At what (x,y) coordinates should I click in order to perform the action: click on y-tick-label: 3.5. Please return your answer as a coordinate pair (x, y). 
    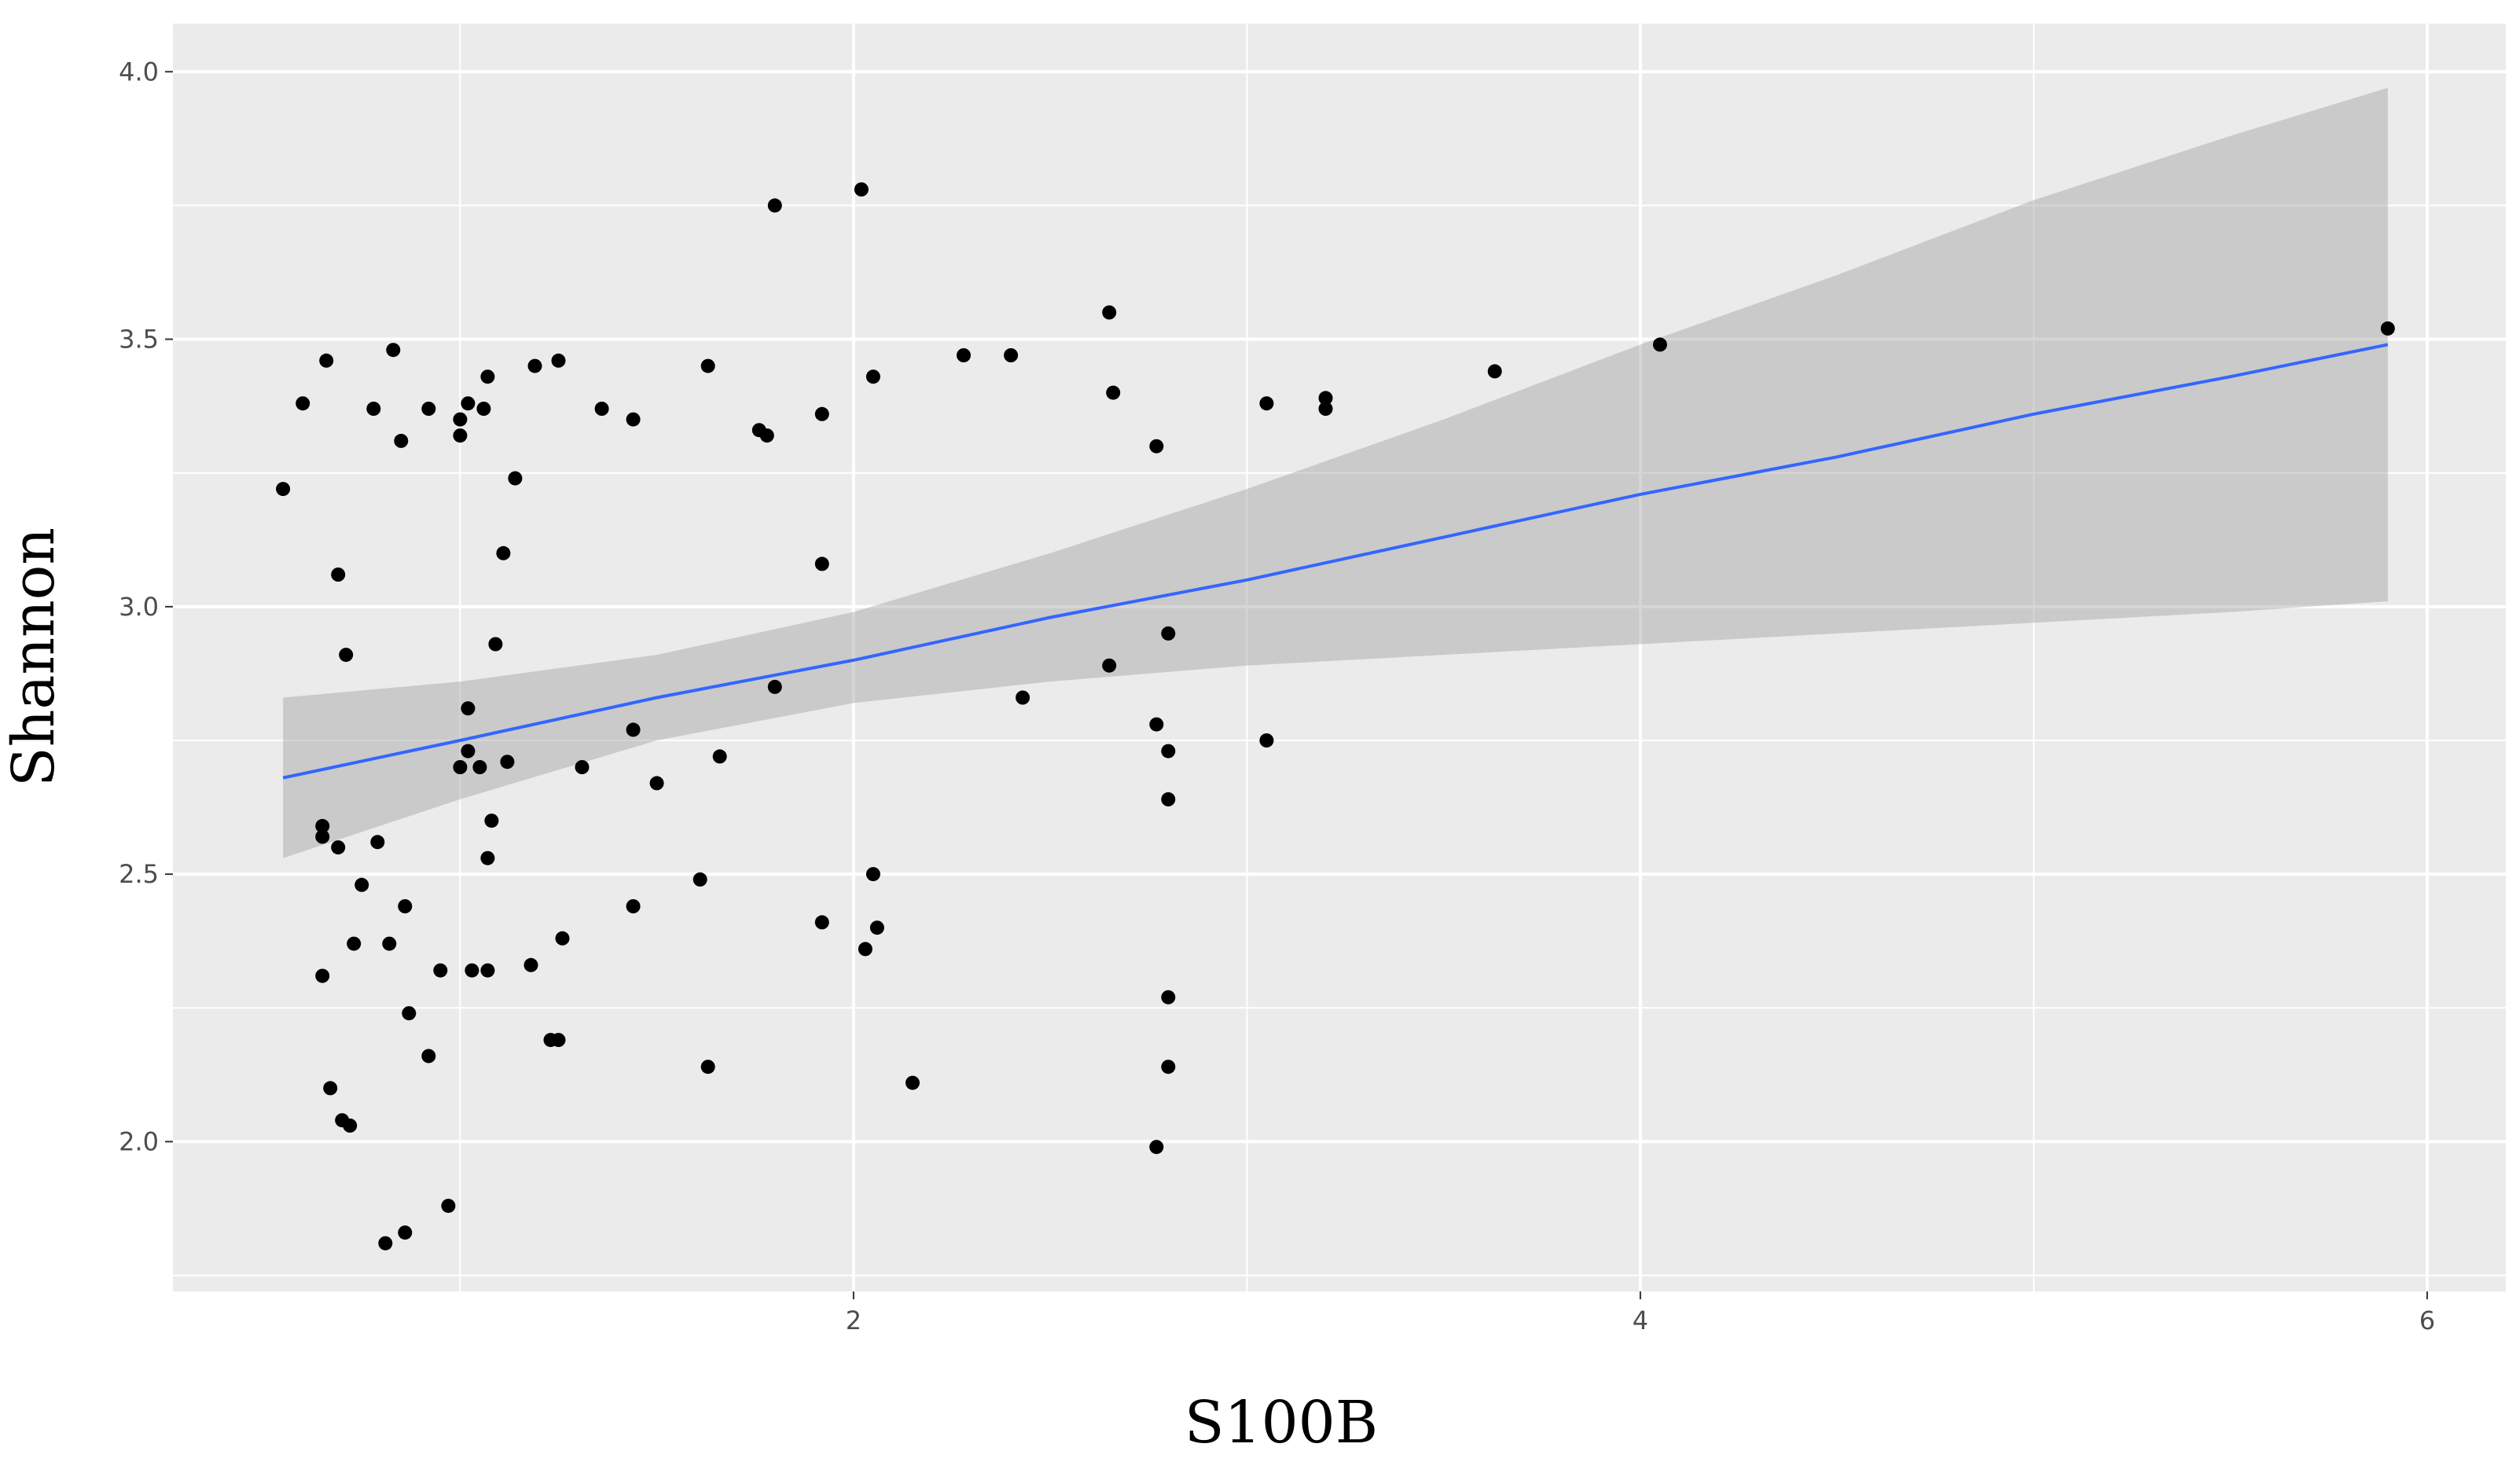
    Looking at the image, I should click on (139, 340).